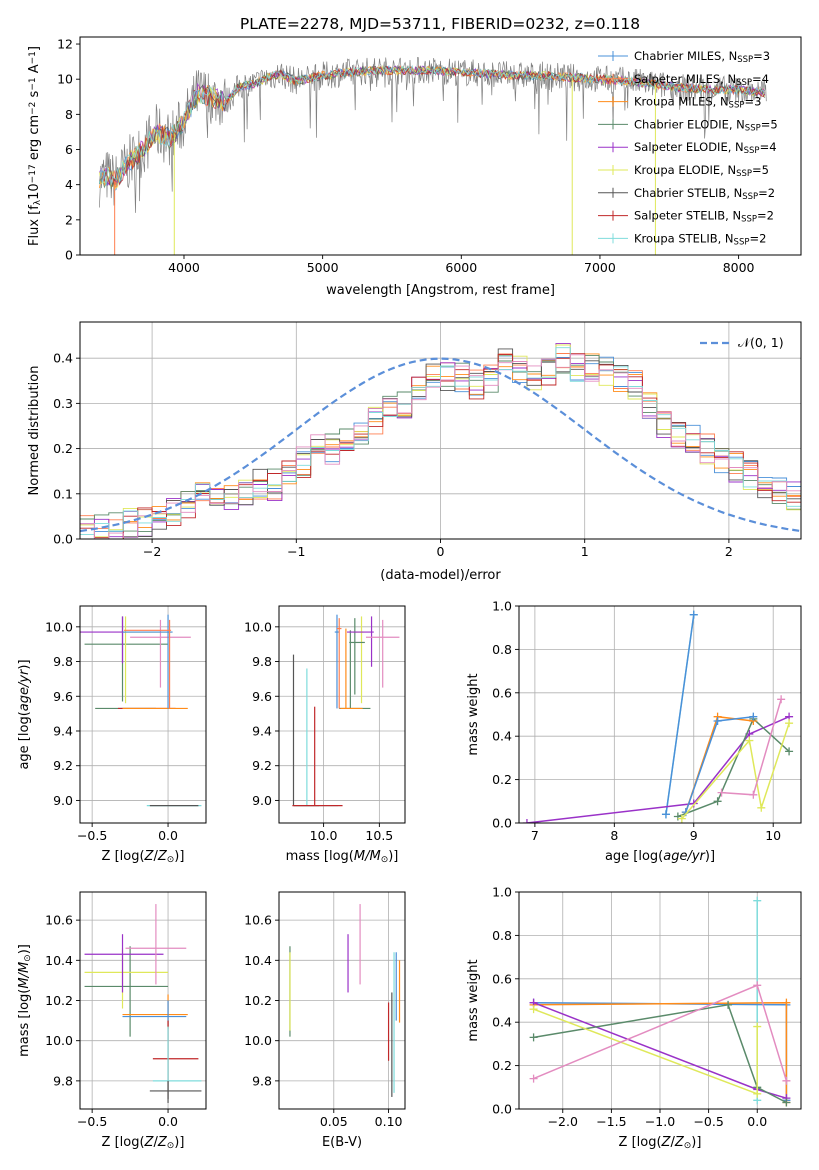  I want to click on y-tick-label: 12, so click(65, 44).